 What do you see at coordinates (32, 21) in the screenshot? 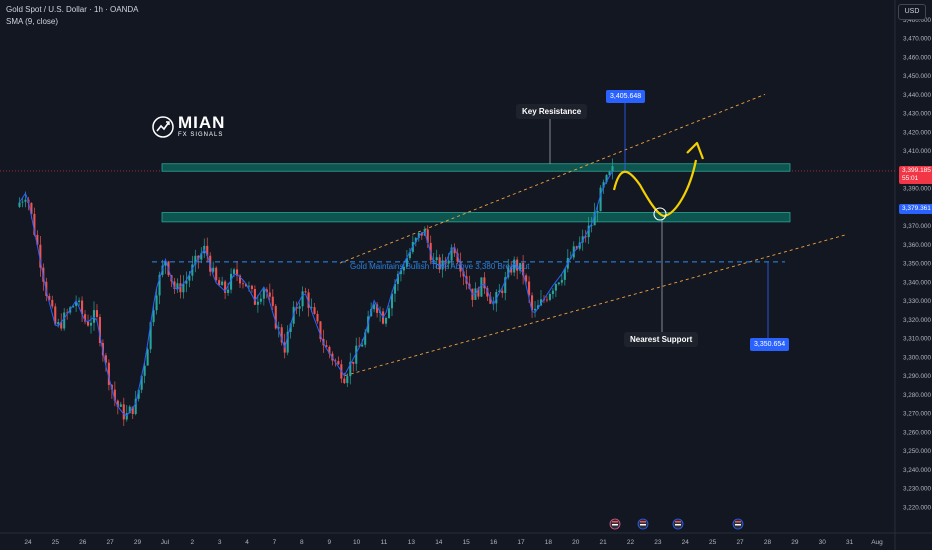
I see `indicator-label: SMA (9, close)` at bounding box center [32, 21].